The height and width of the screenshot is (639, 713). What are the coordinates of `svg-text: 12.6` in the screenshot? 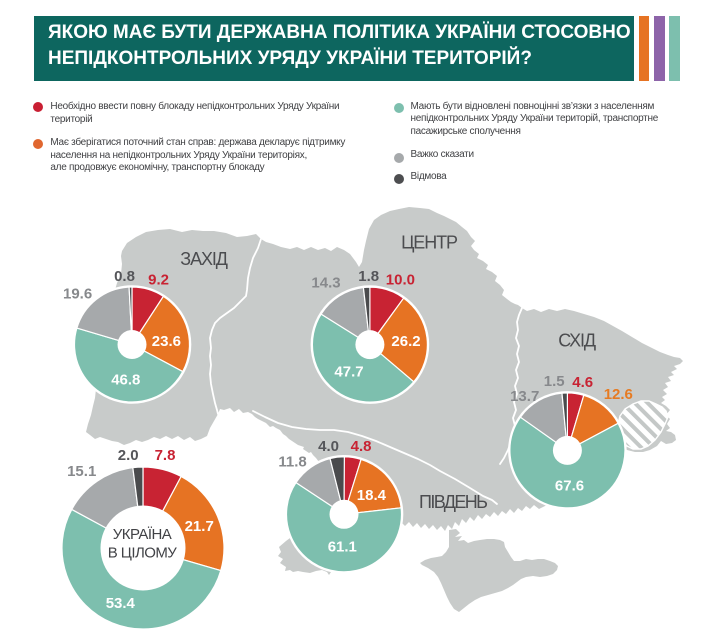 It's located at (618, 394).